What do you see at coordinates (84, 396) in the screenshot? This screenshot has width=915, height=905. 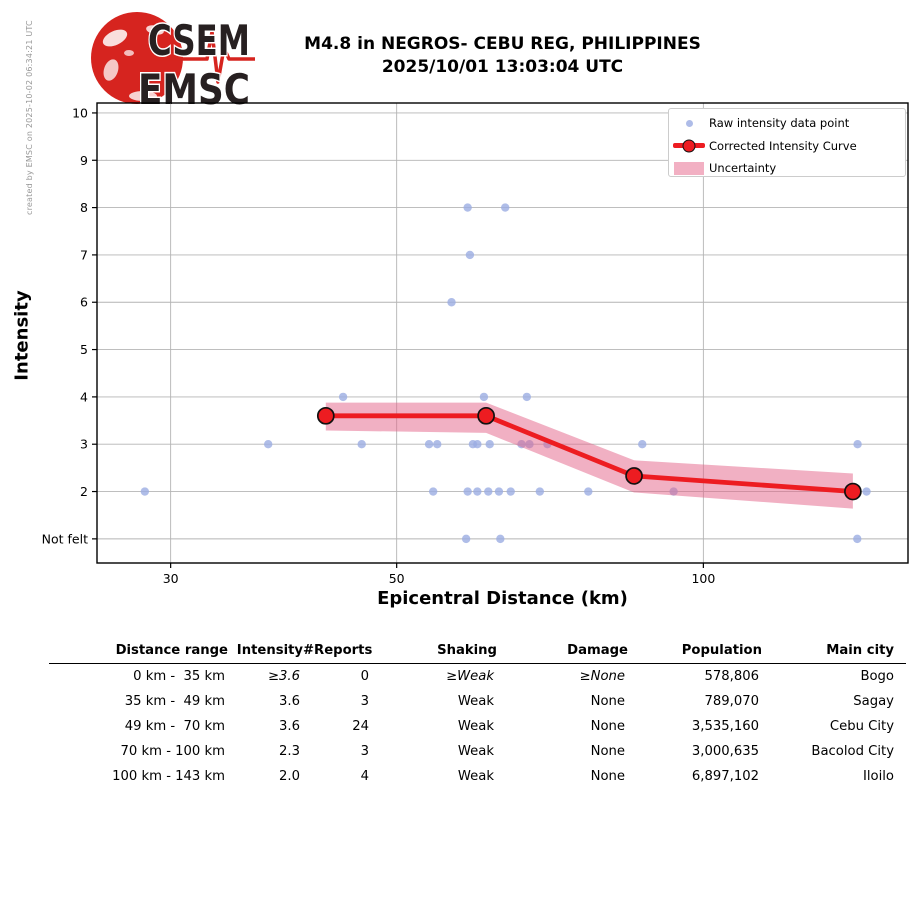 I see `y-tick-label: 4` at bounding box center [84, 396].